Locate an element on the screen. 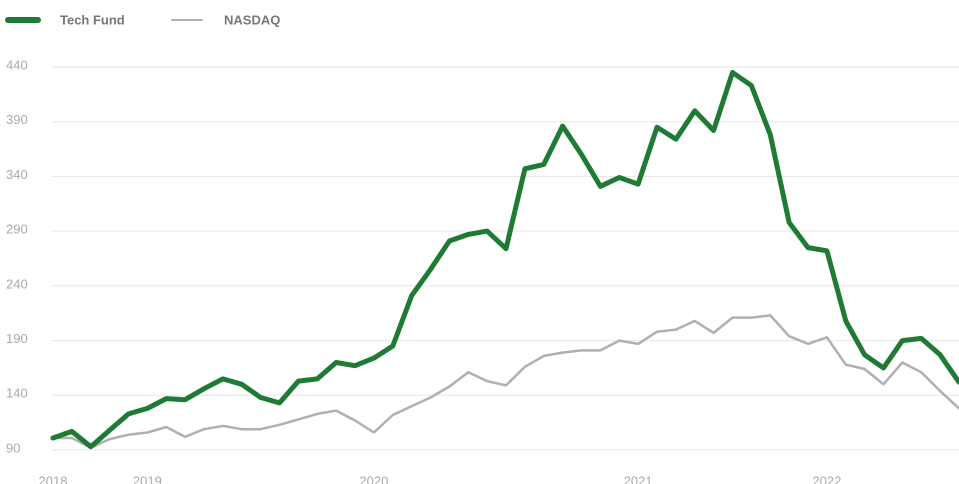  x-tick-label: 2021 is located at coordinates (638, 478).